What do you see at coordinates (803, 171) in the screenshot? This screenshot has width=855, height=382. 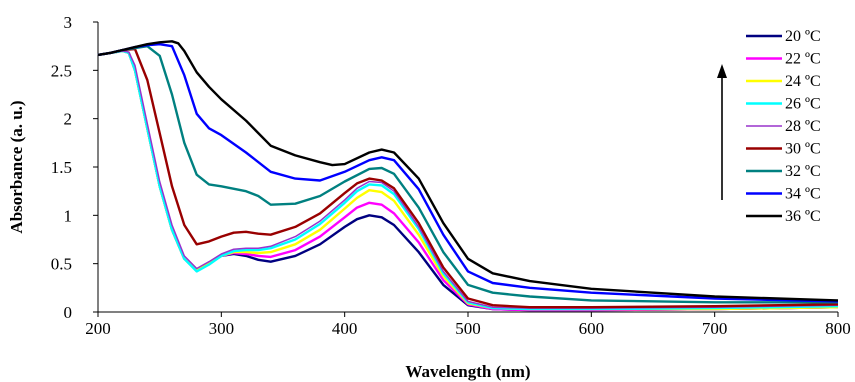 I see `legend-label-32c: 32 ºC` at bounding box center [803, 171].